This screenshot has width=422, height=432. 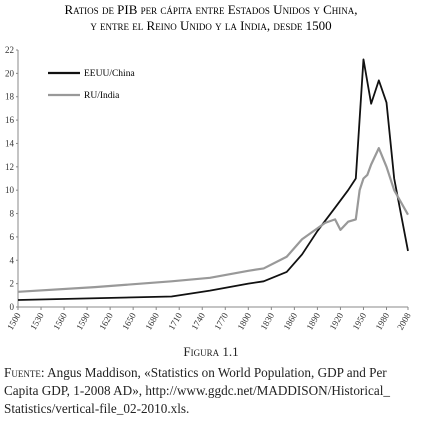 I want to click on x-tick-label: 1650, so click(x=129, y=321).